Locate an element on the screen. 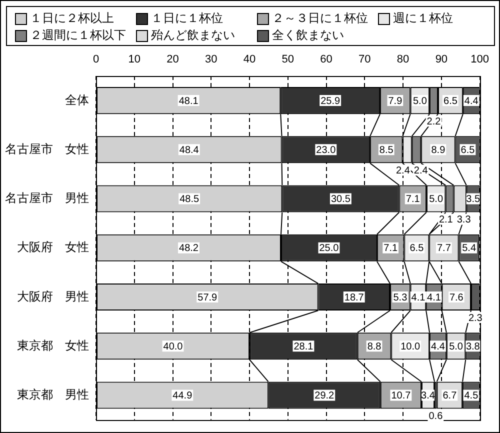 This screenshot has width=500, height=433. y-tick-label: 名古屋市 男性 is located at coordinates (47, 198).